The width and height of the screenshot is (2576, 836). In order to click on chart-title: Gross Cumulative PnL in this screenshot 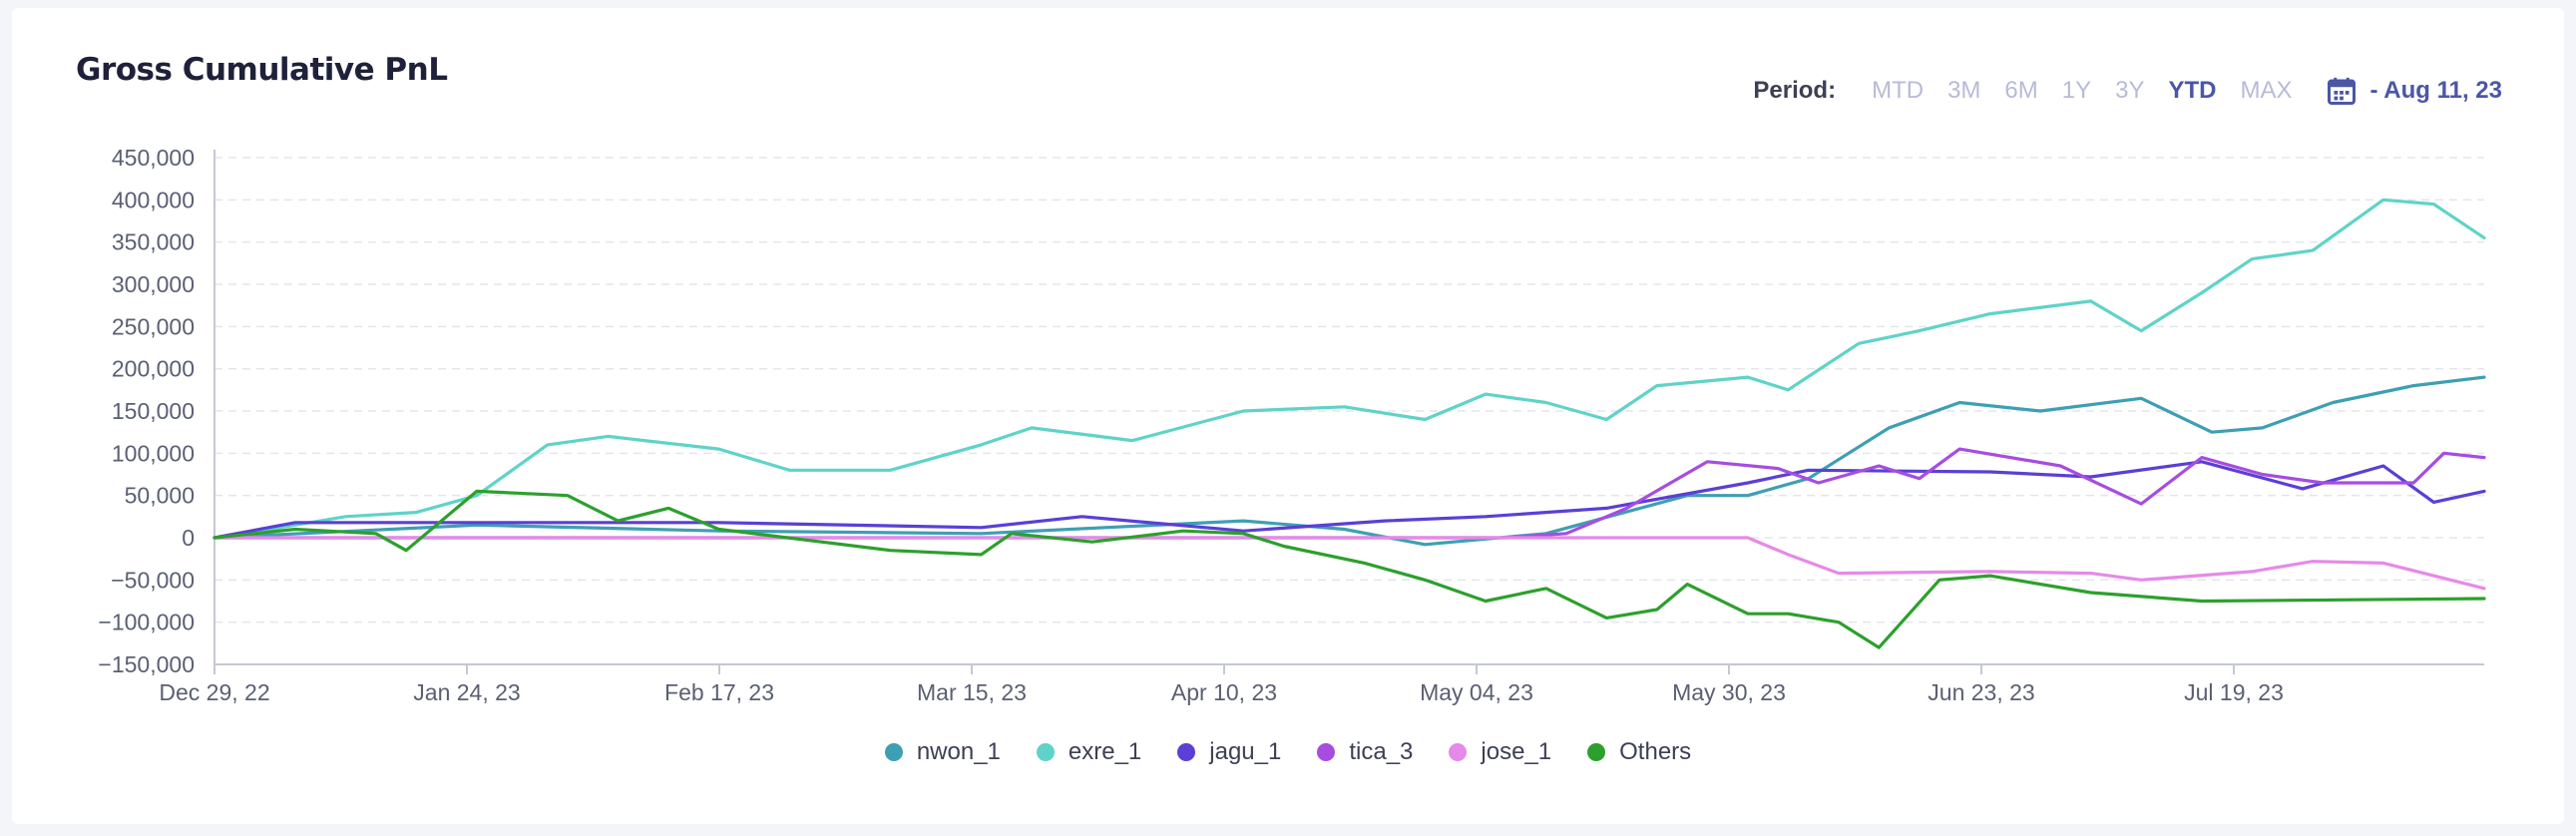, I will do `click(262, 70)`.